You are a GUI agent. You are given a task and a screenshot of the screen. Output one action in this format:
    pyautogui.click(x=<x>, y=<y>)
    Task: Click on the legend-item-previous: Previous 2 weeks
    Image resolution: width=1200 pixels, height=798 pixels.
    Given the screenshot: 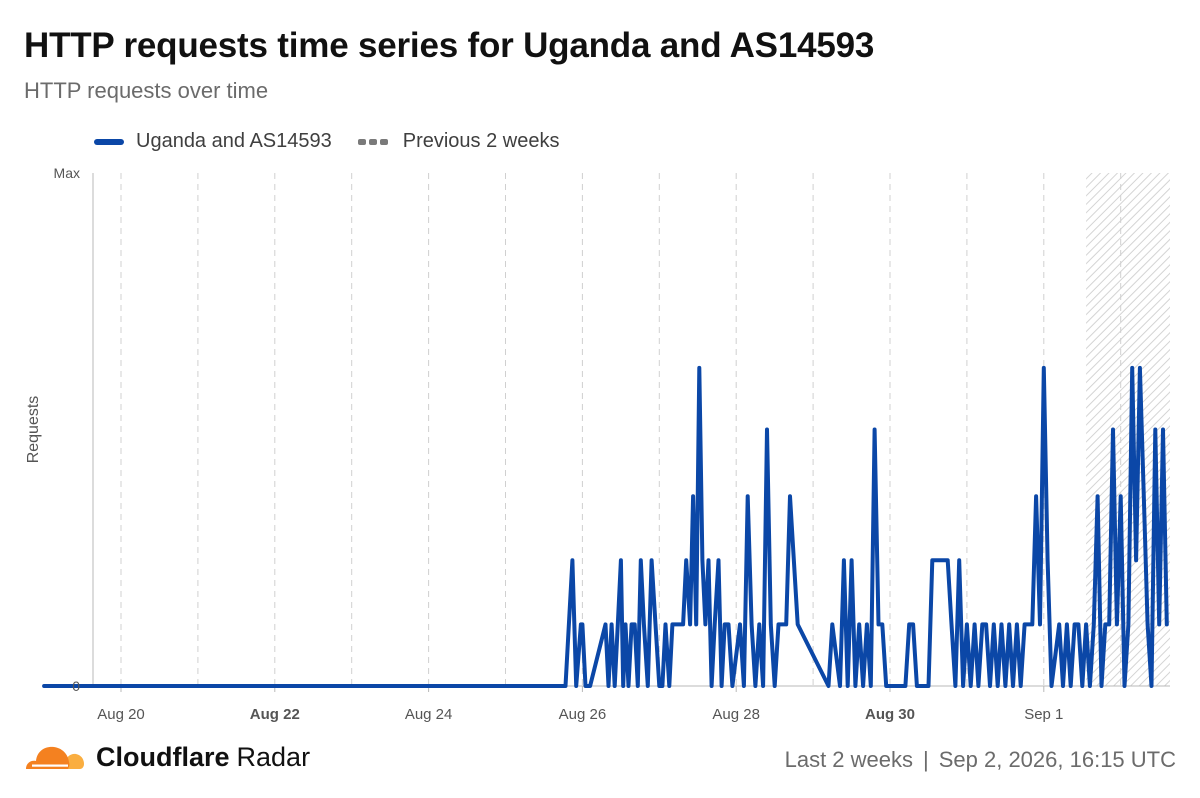 What is the action you would take?
    pyautogui.click(x=458, y=141)
    